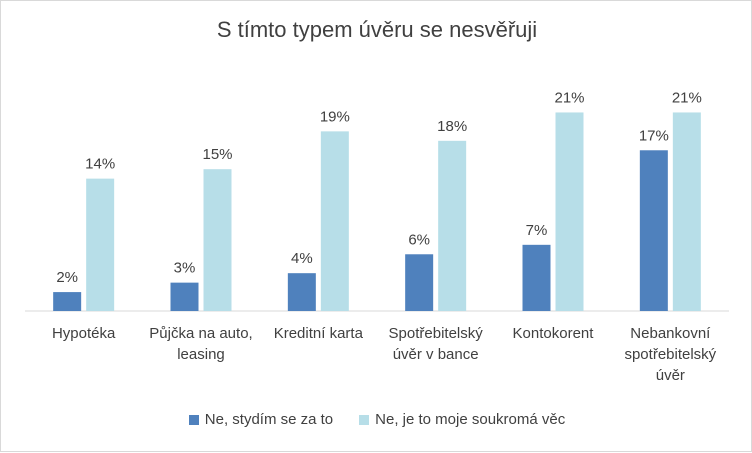 This screenshot has width=752, height=453. What do you see at coordinates (100, 164) in the screenshot?
I see `data-label-series-2-cat-1: 14%` at bounding box center [100, 164].